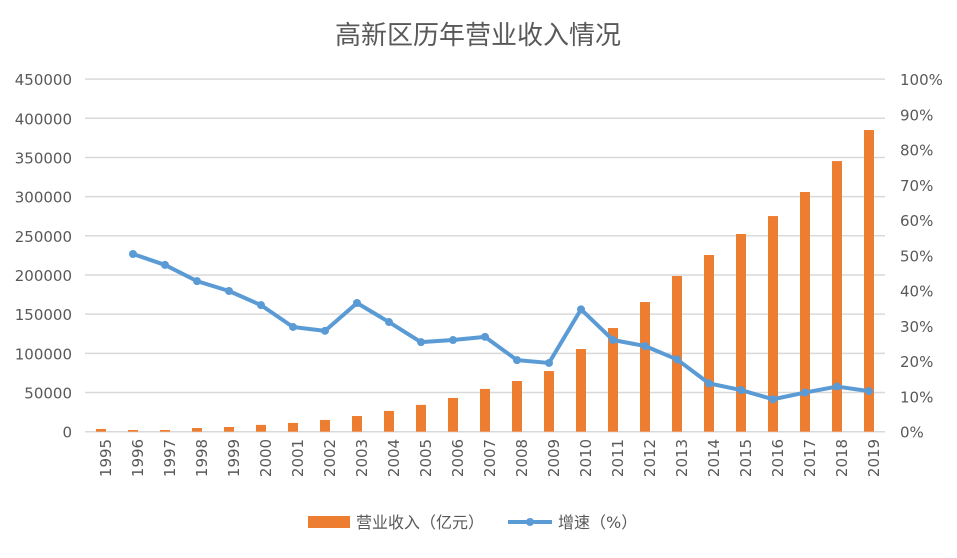 The height and width of the screenshot is (558, 957). Describe the element at coordinates (43, 276) in the screenshot. I see `left-tick-label: 200000` at that location.